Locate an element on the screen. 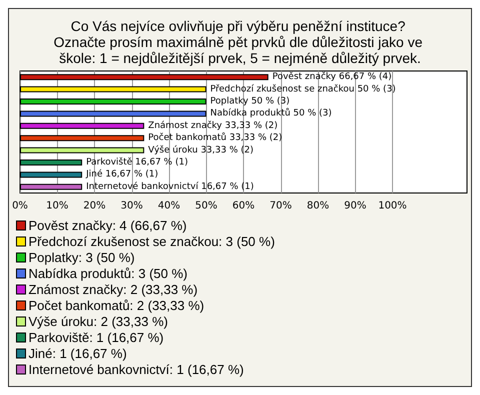  x-tick-label: 30% is located at coordinates (131, 206).